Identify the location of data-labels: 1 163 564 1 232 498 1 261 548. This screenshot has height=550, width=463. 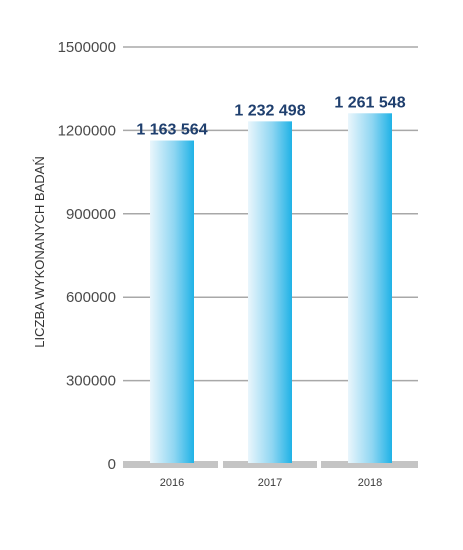
(270, 116).